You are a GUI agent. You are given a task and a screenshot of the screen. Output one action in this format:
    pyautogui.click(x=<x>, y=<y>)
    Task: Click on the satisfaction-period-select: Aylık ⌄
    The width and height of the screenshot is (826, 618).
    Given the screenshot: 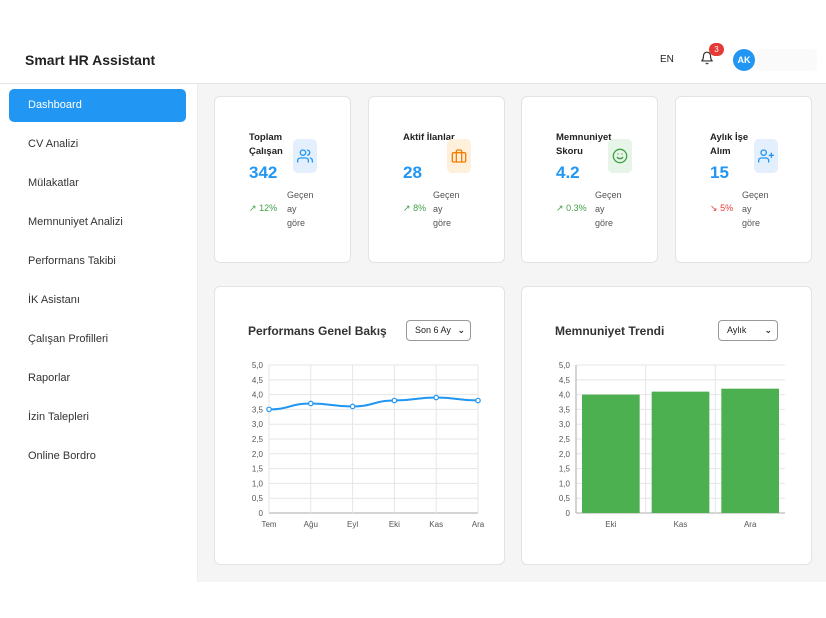 What is the action you would take?
    pyautogui.click(x=748, y=330)
    